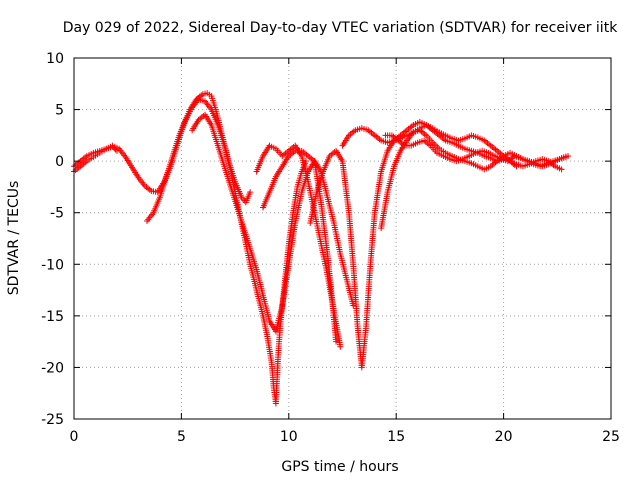 The height and width of the screenshot is (480, 640). What do you see at coordinates (611, 437) in the screenshot?
I see `x-tick-label: 25` at bounding box center [611, 437].